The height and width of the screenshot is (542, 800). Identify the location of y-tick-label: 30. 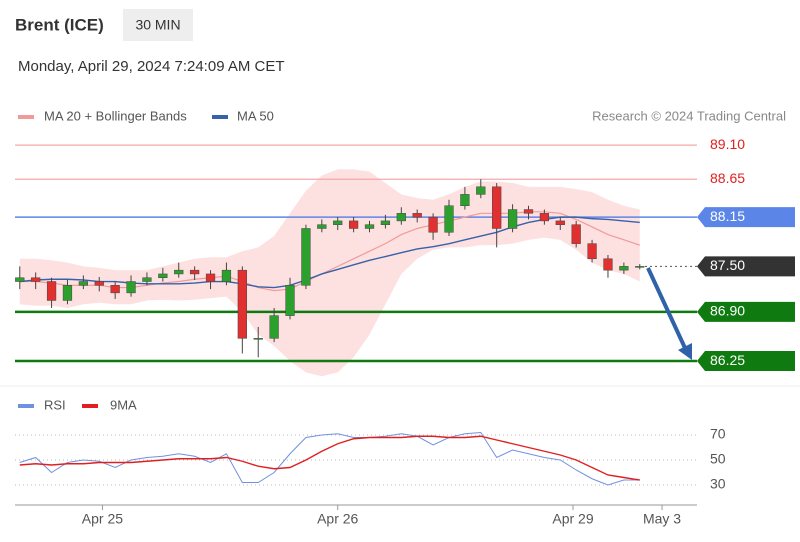
(718, 484).